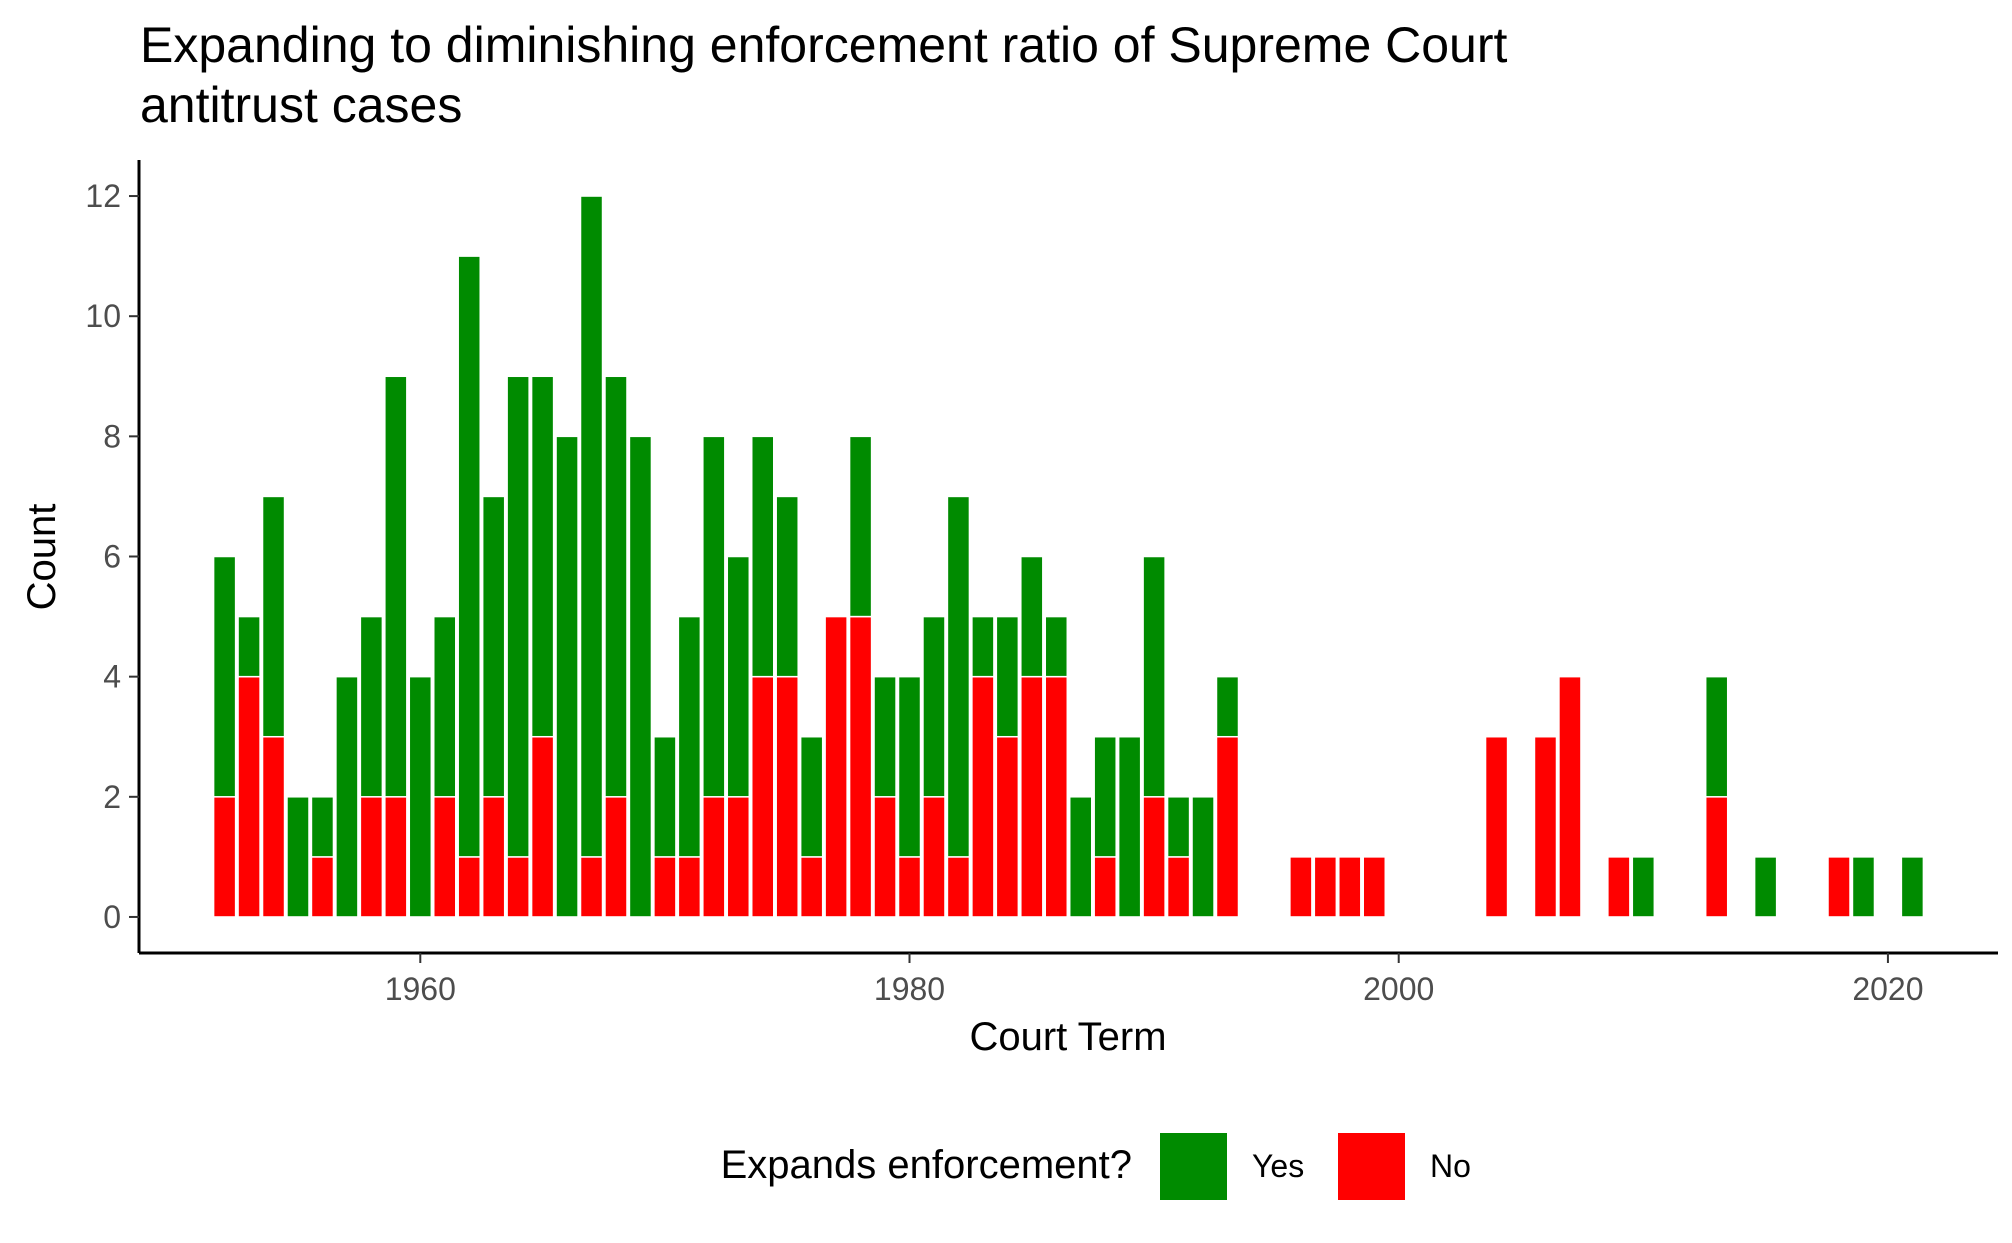 Image resolution: width=2012 pixels, height=1243 pixels. Describe the element at coordinates (1129, 826) in the screenshot. I see `bar-yes-1989` at that location.